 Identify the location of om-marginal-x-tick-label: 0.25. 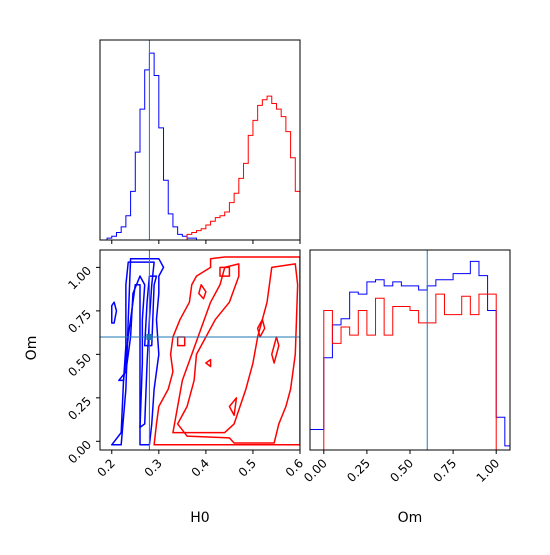
(358, 470).